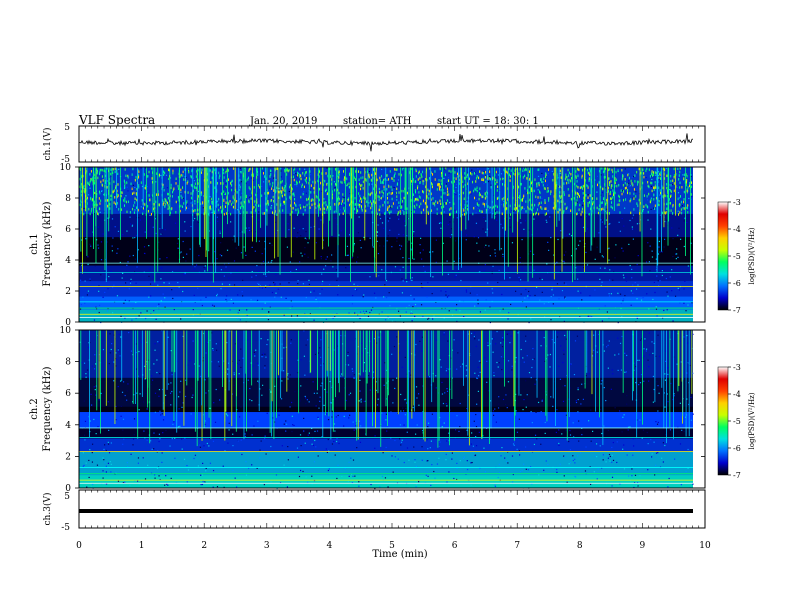 The image size is (792, 612). Describe the element at coordinates (377, 121) in the screenshot. I see `station-label: station= ATH` at that location.